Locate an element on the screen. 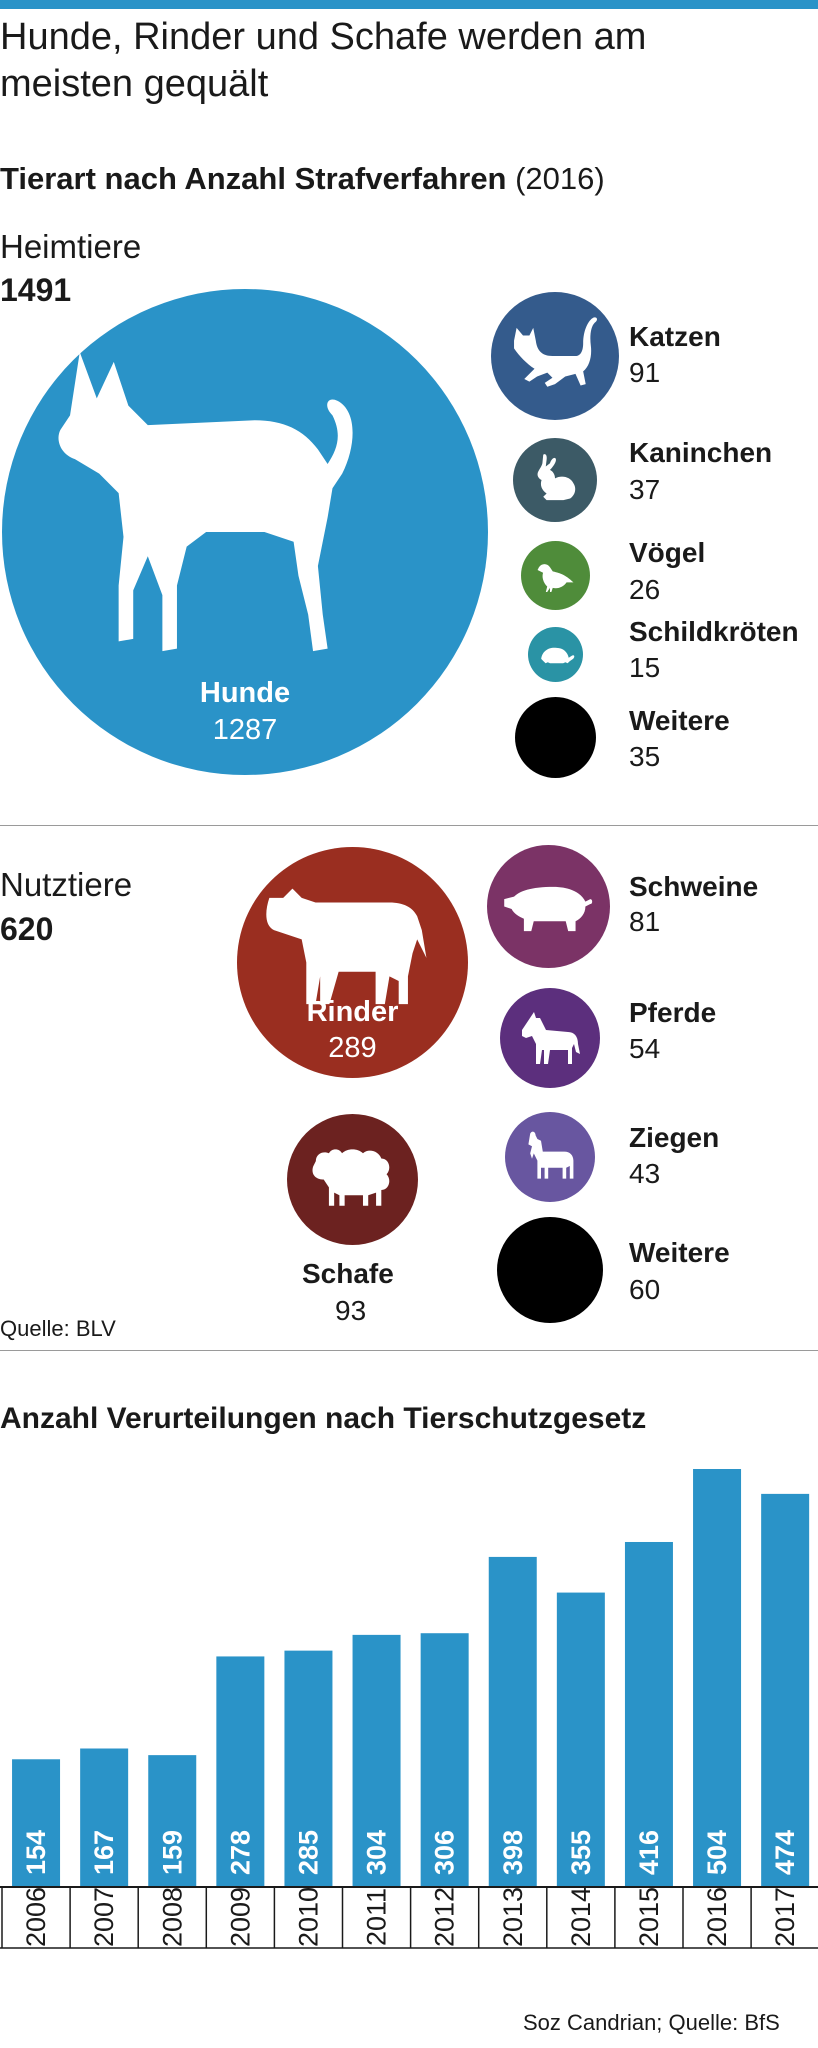  bar-2016 is located at coordinates (717, 1678).